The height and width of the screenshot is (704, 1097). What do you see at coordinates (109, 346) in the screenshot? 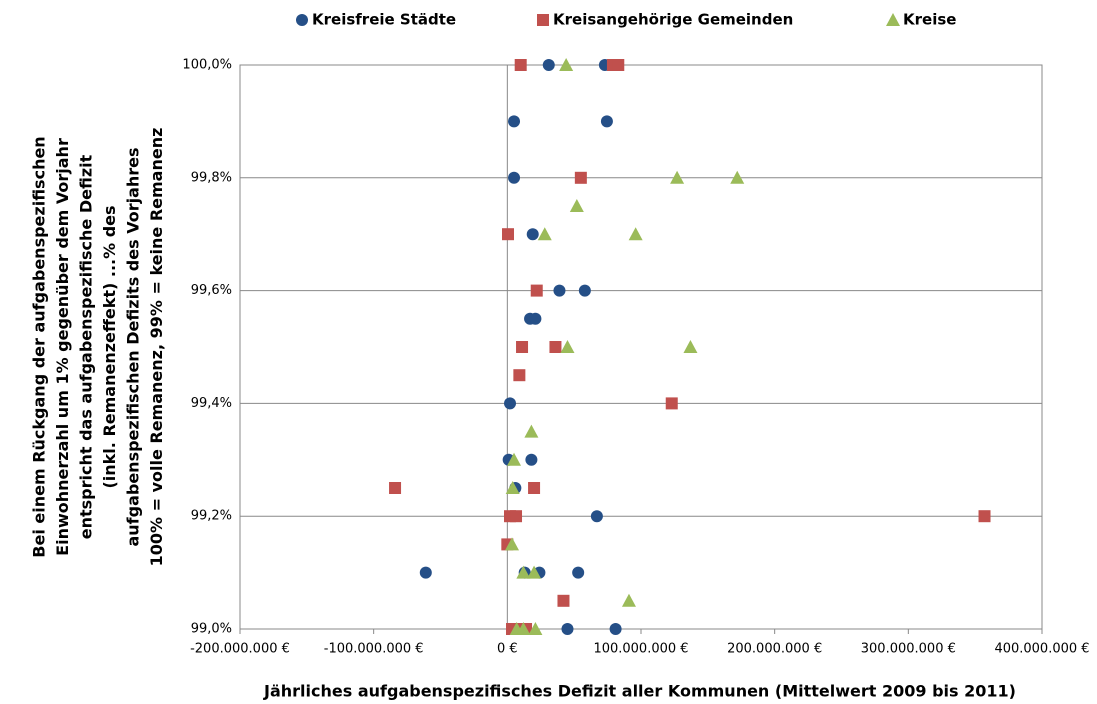
I see `y-axis-label-line: (inkl. Remanenzeffekt) ...% des` at bounding box center [109, 346].